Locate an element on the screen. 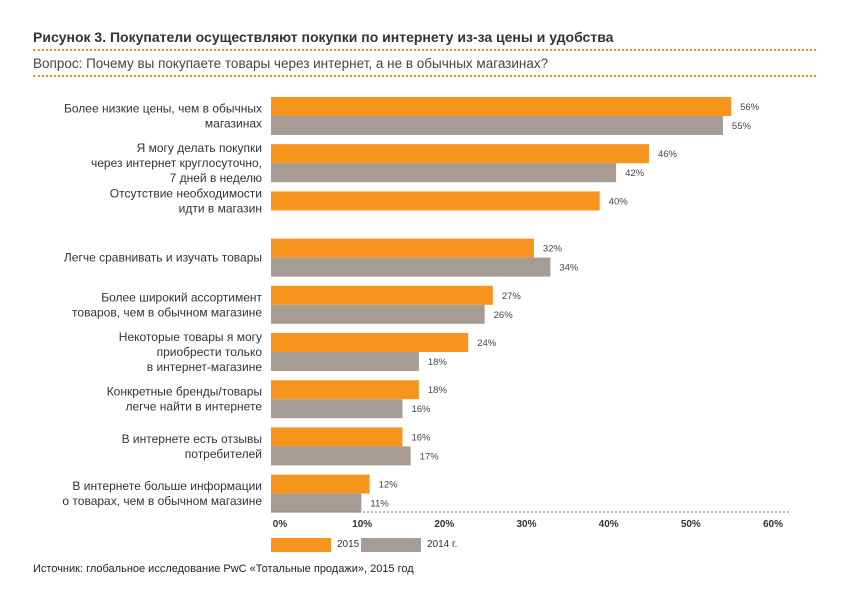  category-label: идти в магазин is located at coordinates (220, 208).